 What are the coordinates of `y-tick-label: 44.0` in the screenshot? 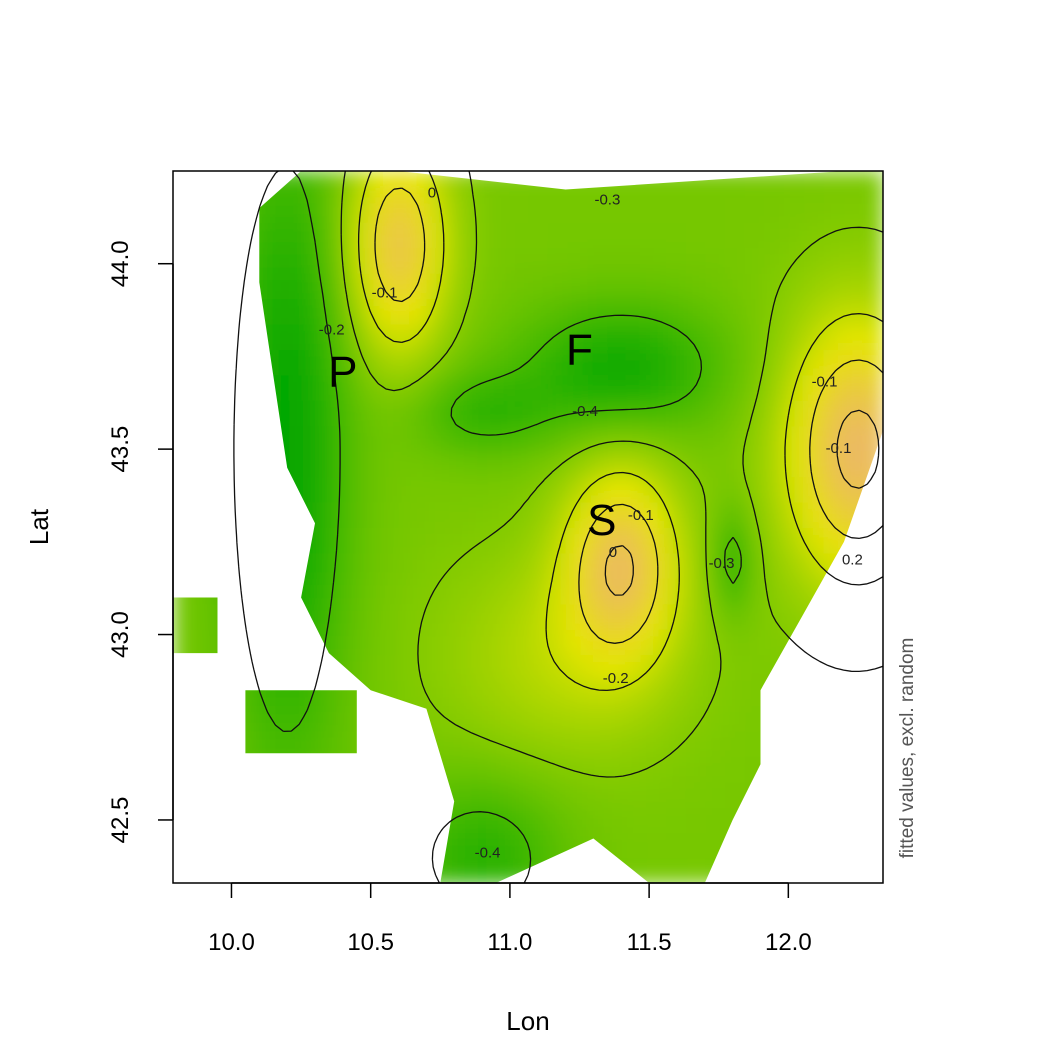 It's located at (120, 263).